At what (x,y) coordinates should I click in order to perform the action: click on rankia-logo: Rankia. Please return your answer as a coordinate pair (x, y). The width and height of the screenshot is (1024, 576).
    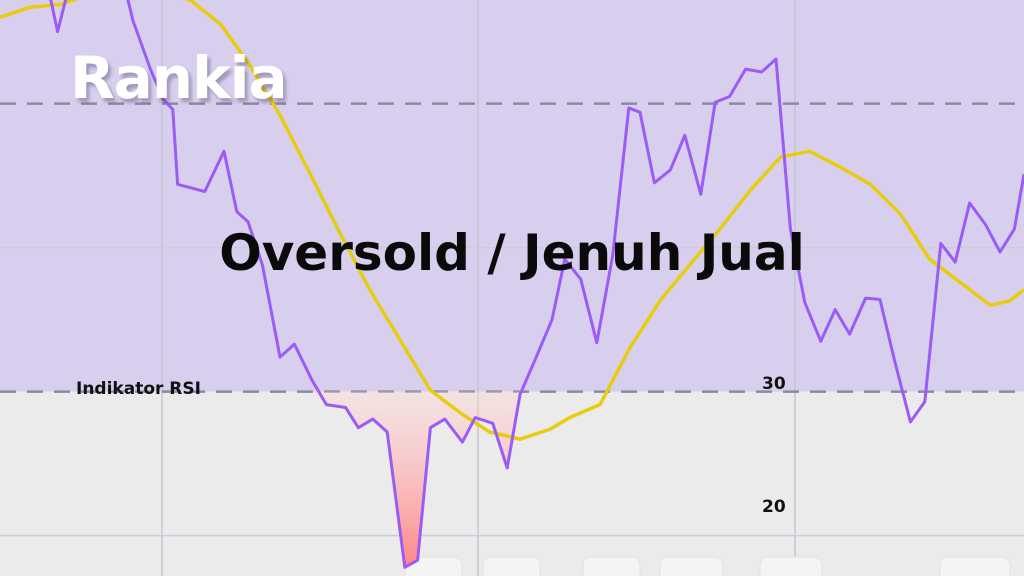
    Looking at the image, I should click on (179, 78).